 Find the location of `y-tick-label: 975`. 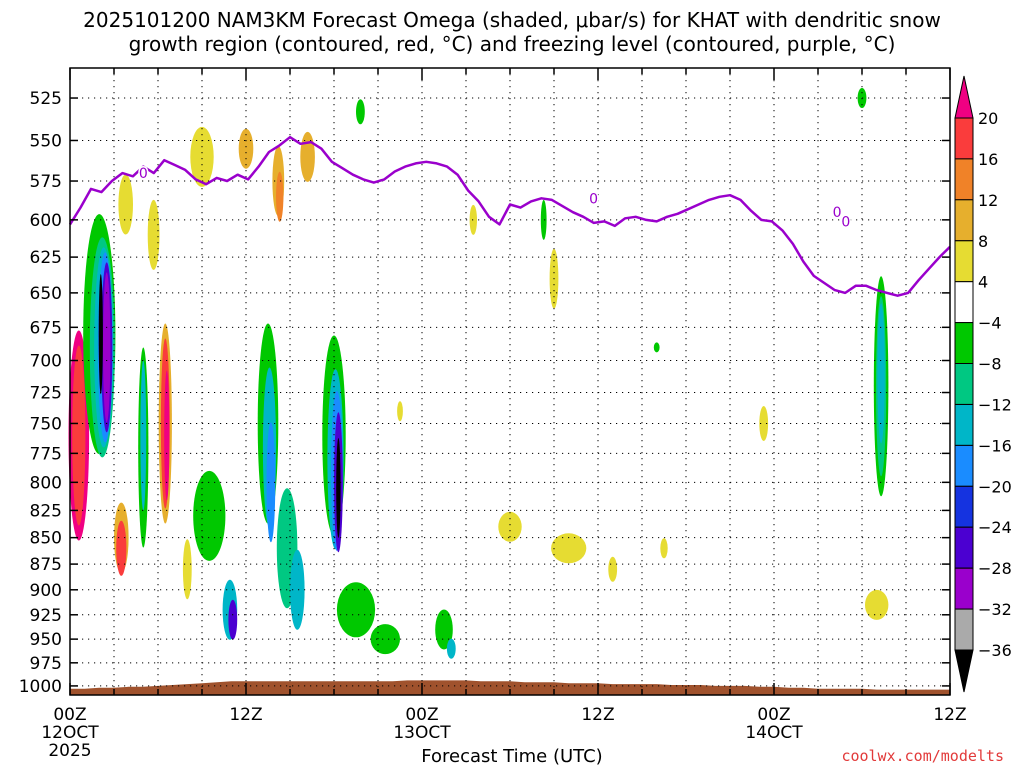

y-tick-label: 975 is located at coordinates (46, 664).